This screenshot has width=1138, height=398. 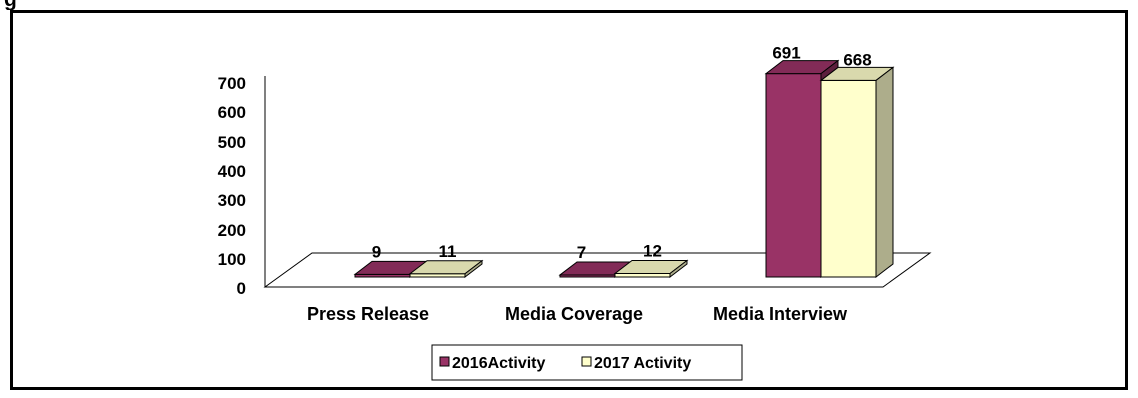 I want to click on y-tick-label: 600, so click(x=232, y=112).